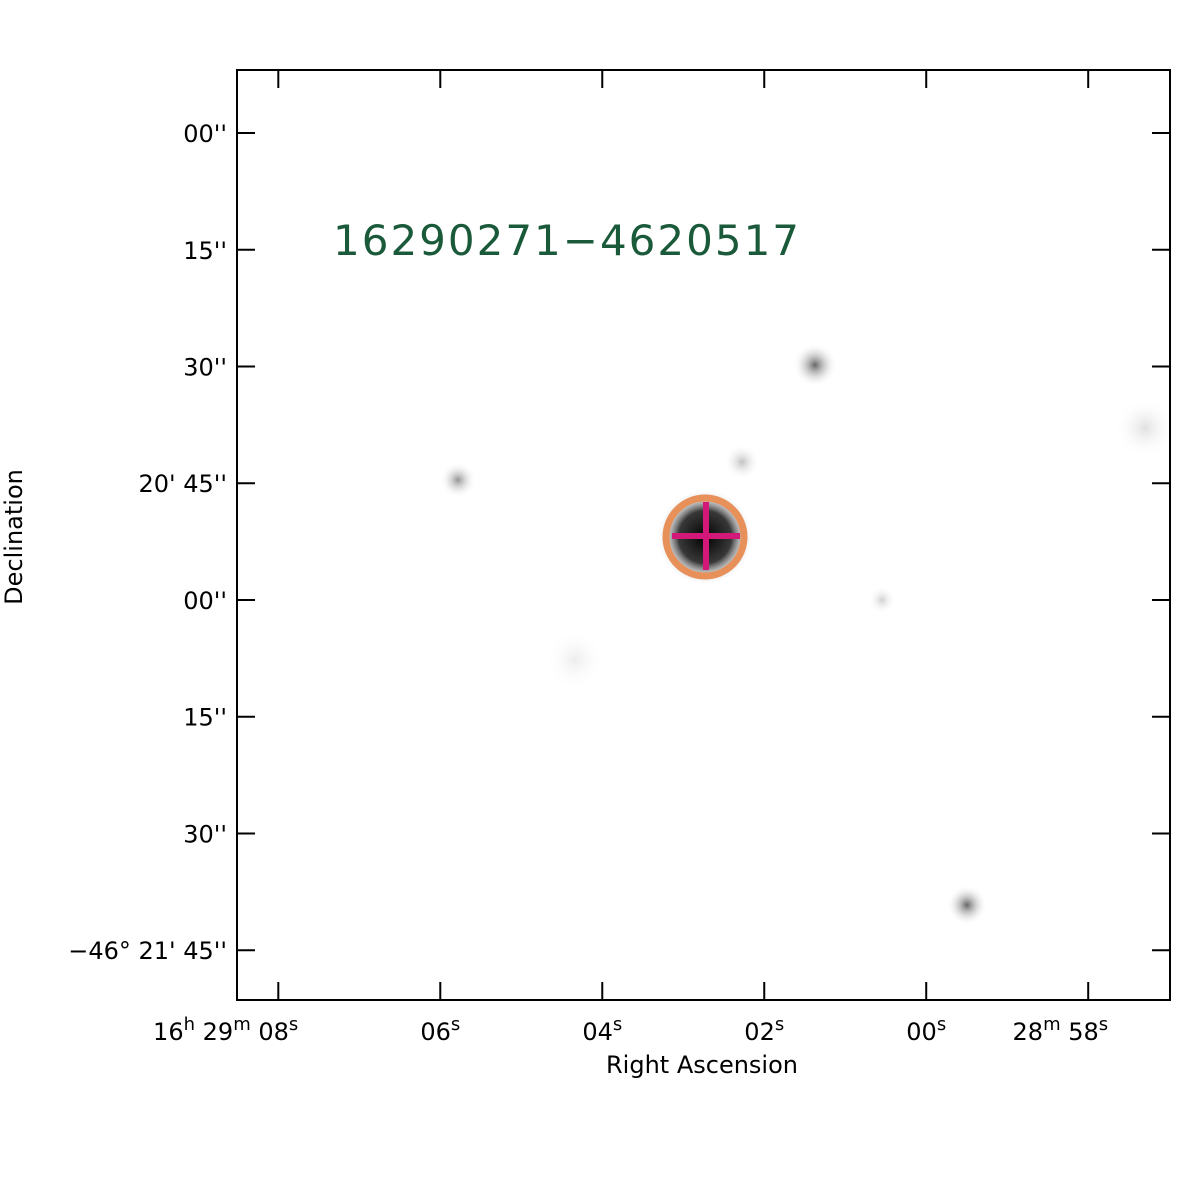 Image resolution: width=1180 pixels, height=1180 pixels. What do you see at coordinates (183, 484) in the screenshot?
I see `y-tick-label: 20' 45''` at bounding box center [183, 484].